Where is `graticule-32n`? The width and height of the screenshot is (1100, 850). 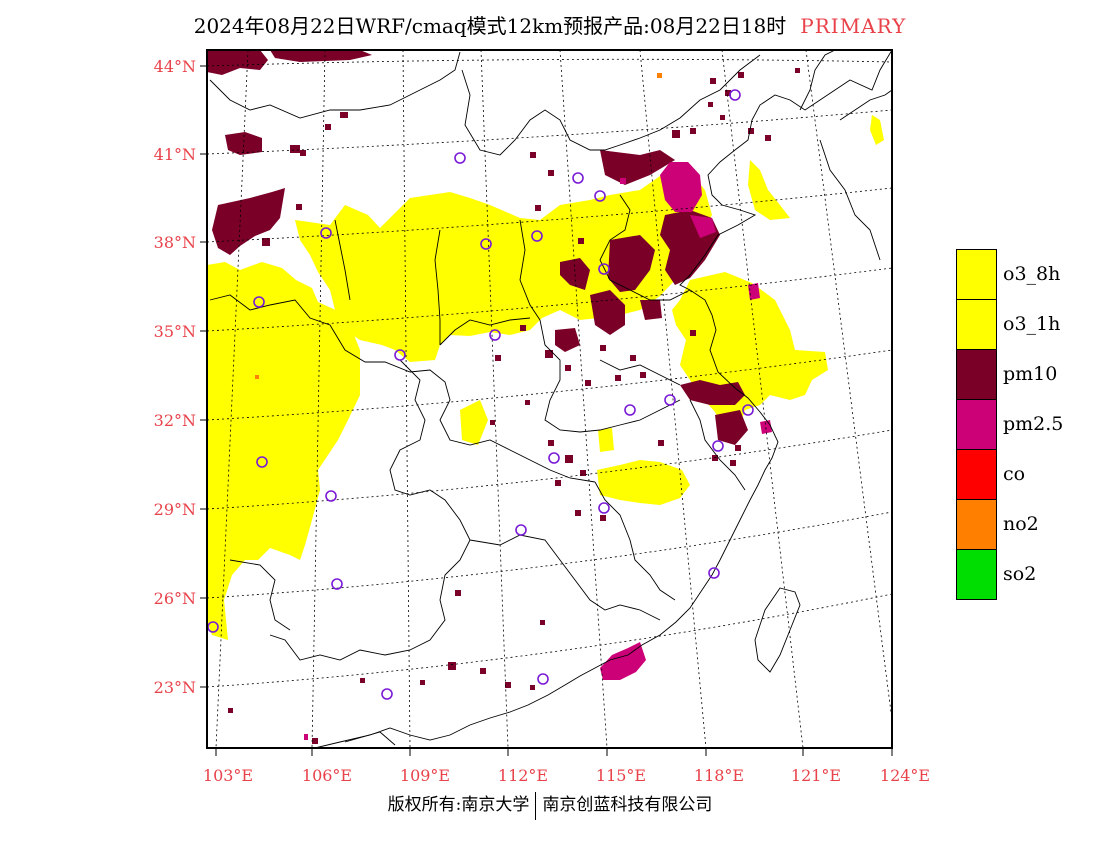
graticule-32n is located at coordinates (549, 385).